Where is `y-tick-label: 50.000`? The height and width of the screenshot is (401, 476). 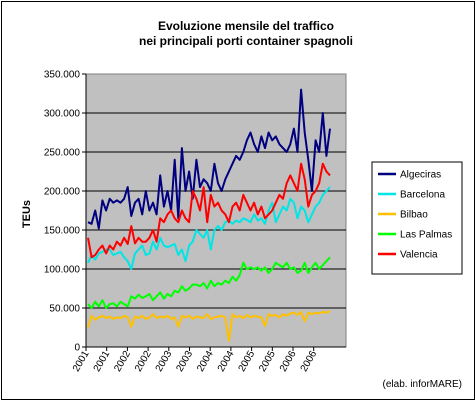
y-tick-label: 50.000 is located at coordinates (64, 309).